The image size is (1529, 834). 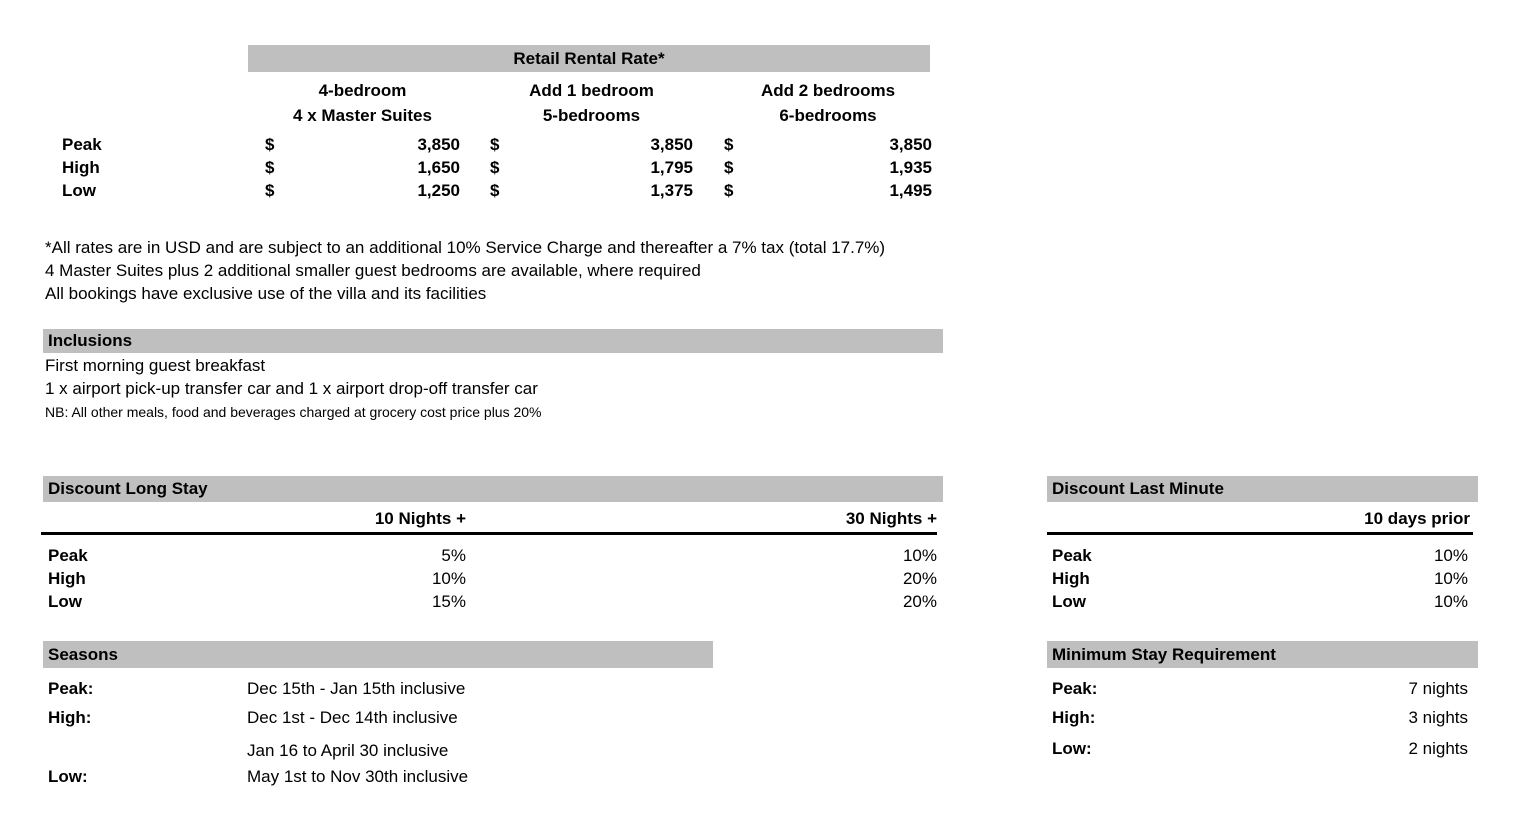 What do you see at coordinates (420, 518) in the screenshot?
I see `column-header-10-nights: 10 Nights +` at bounding box center [420, 518].